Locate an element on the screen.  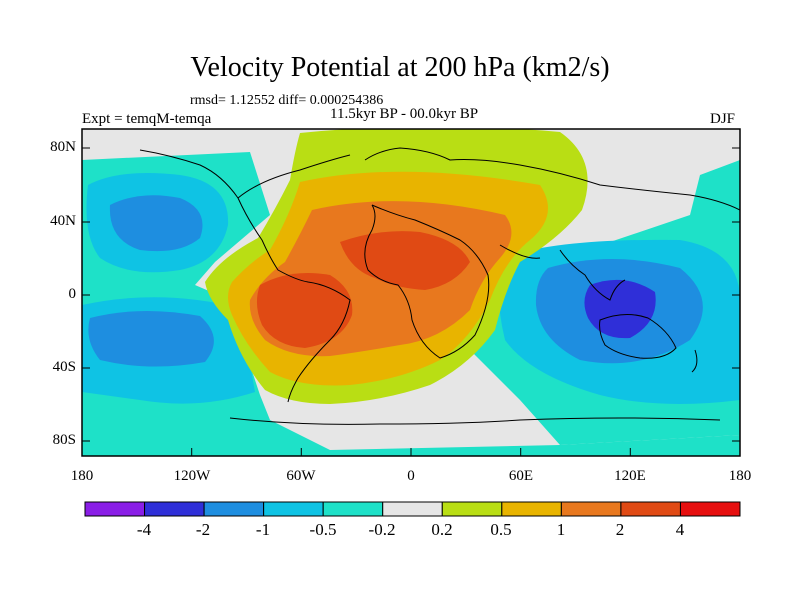
lat-label-40s: 40S is located at coordinates (64, 367).